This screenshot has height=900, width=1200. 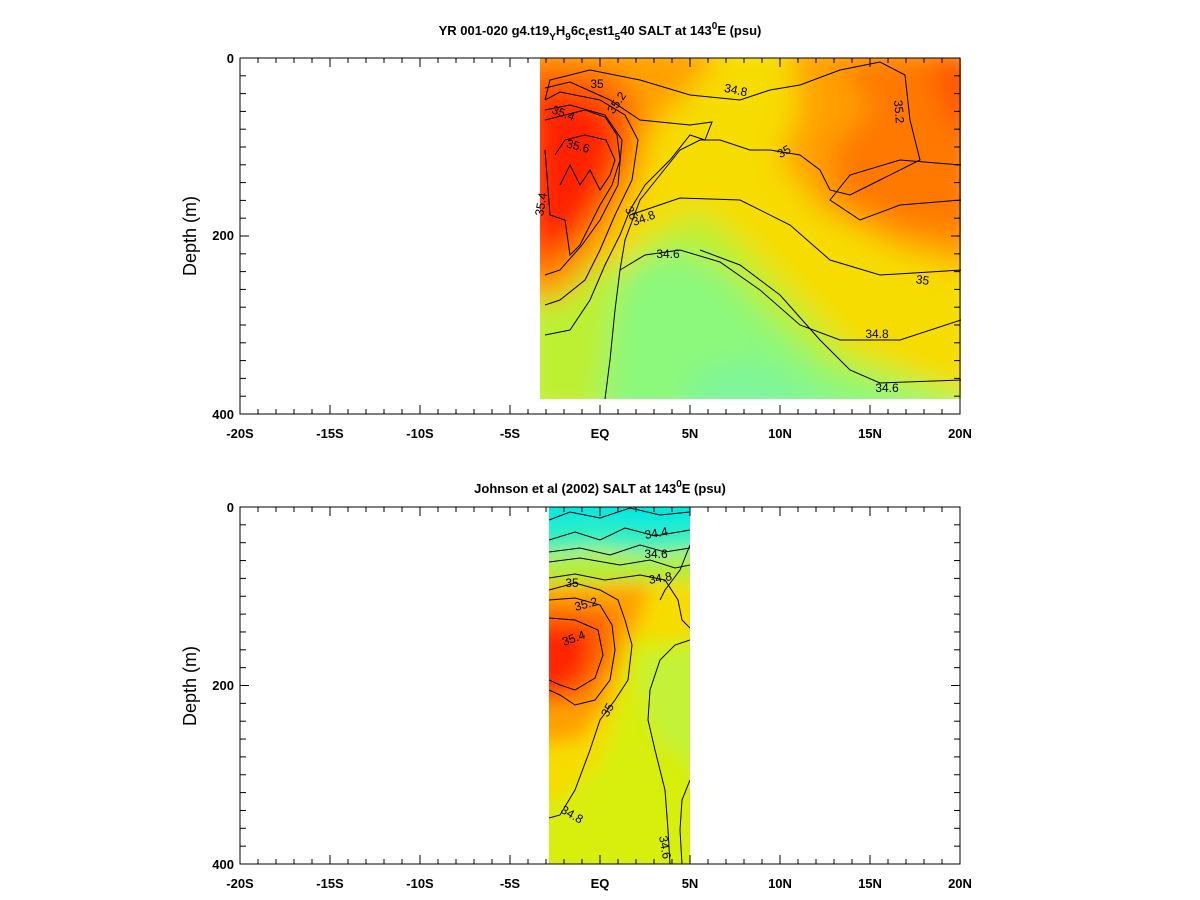 I want to click on panel1-xtick-label: -5S, so click(x=510, y=433).